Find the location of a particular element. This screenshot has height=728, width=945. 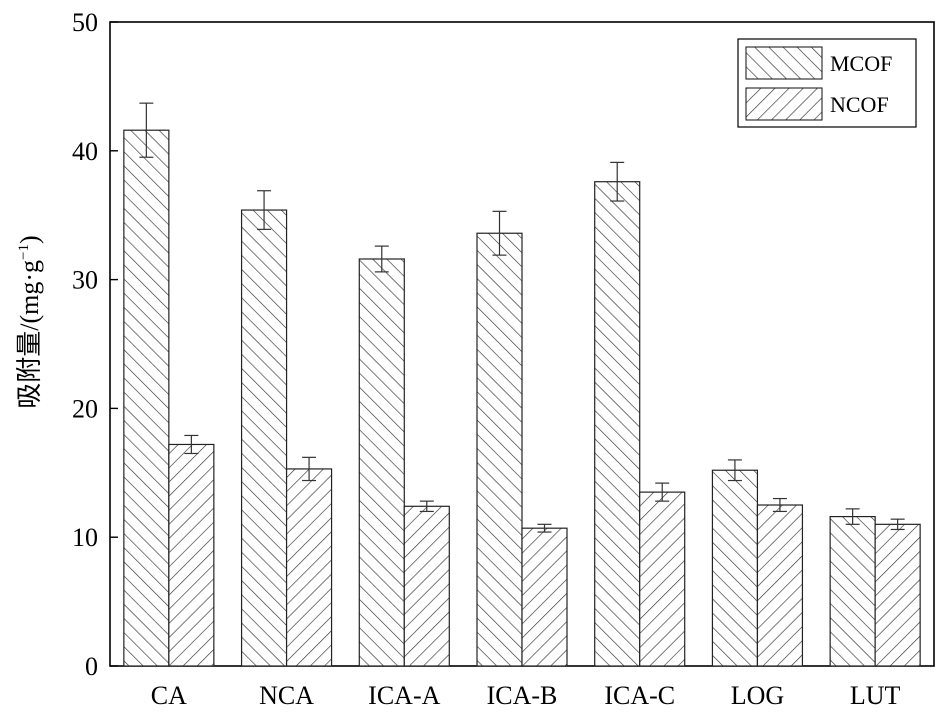

bar-NCOF-ICA-C is located at coordinates (662, 579).